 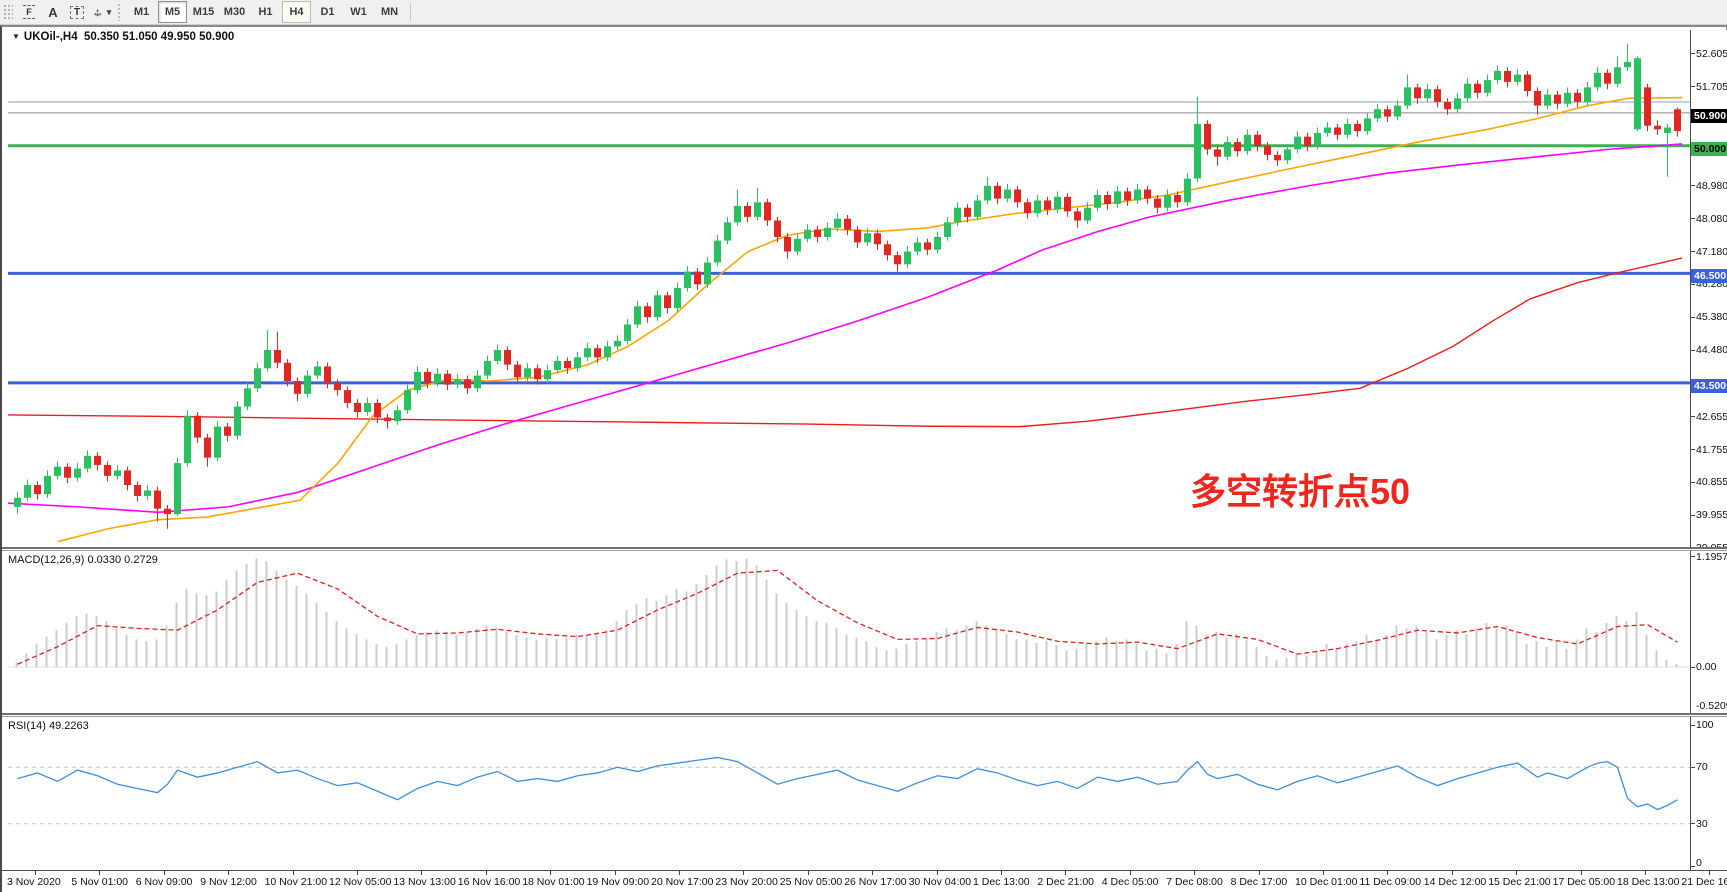 I want to click on timeframe-button-M30: M30, so click(x=234, y=12).